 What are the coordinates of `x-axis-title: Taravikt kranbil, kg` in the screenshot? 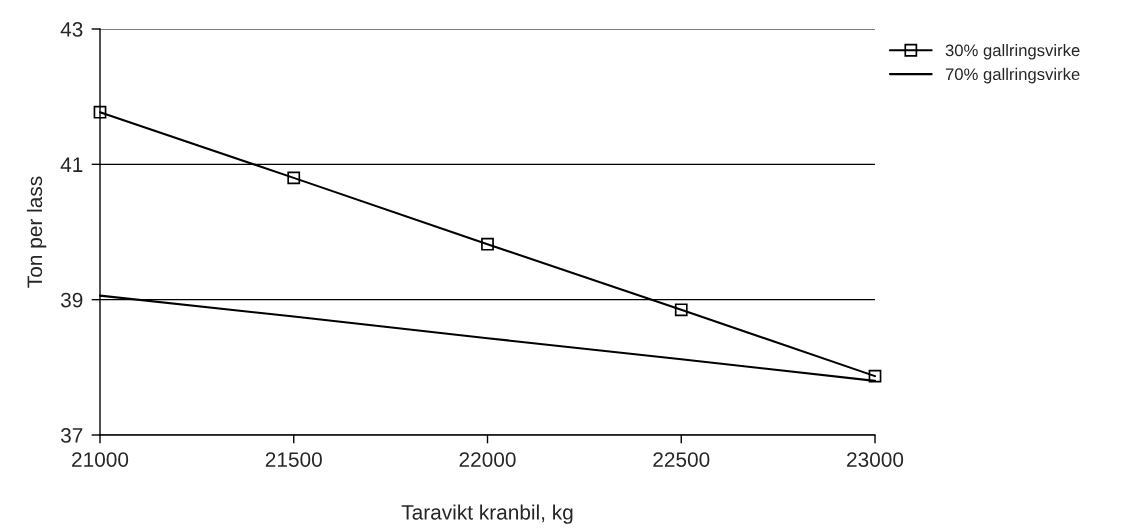 It's located at (487, 514).